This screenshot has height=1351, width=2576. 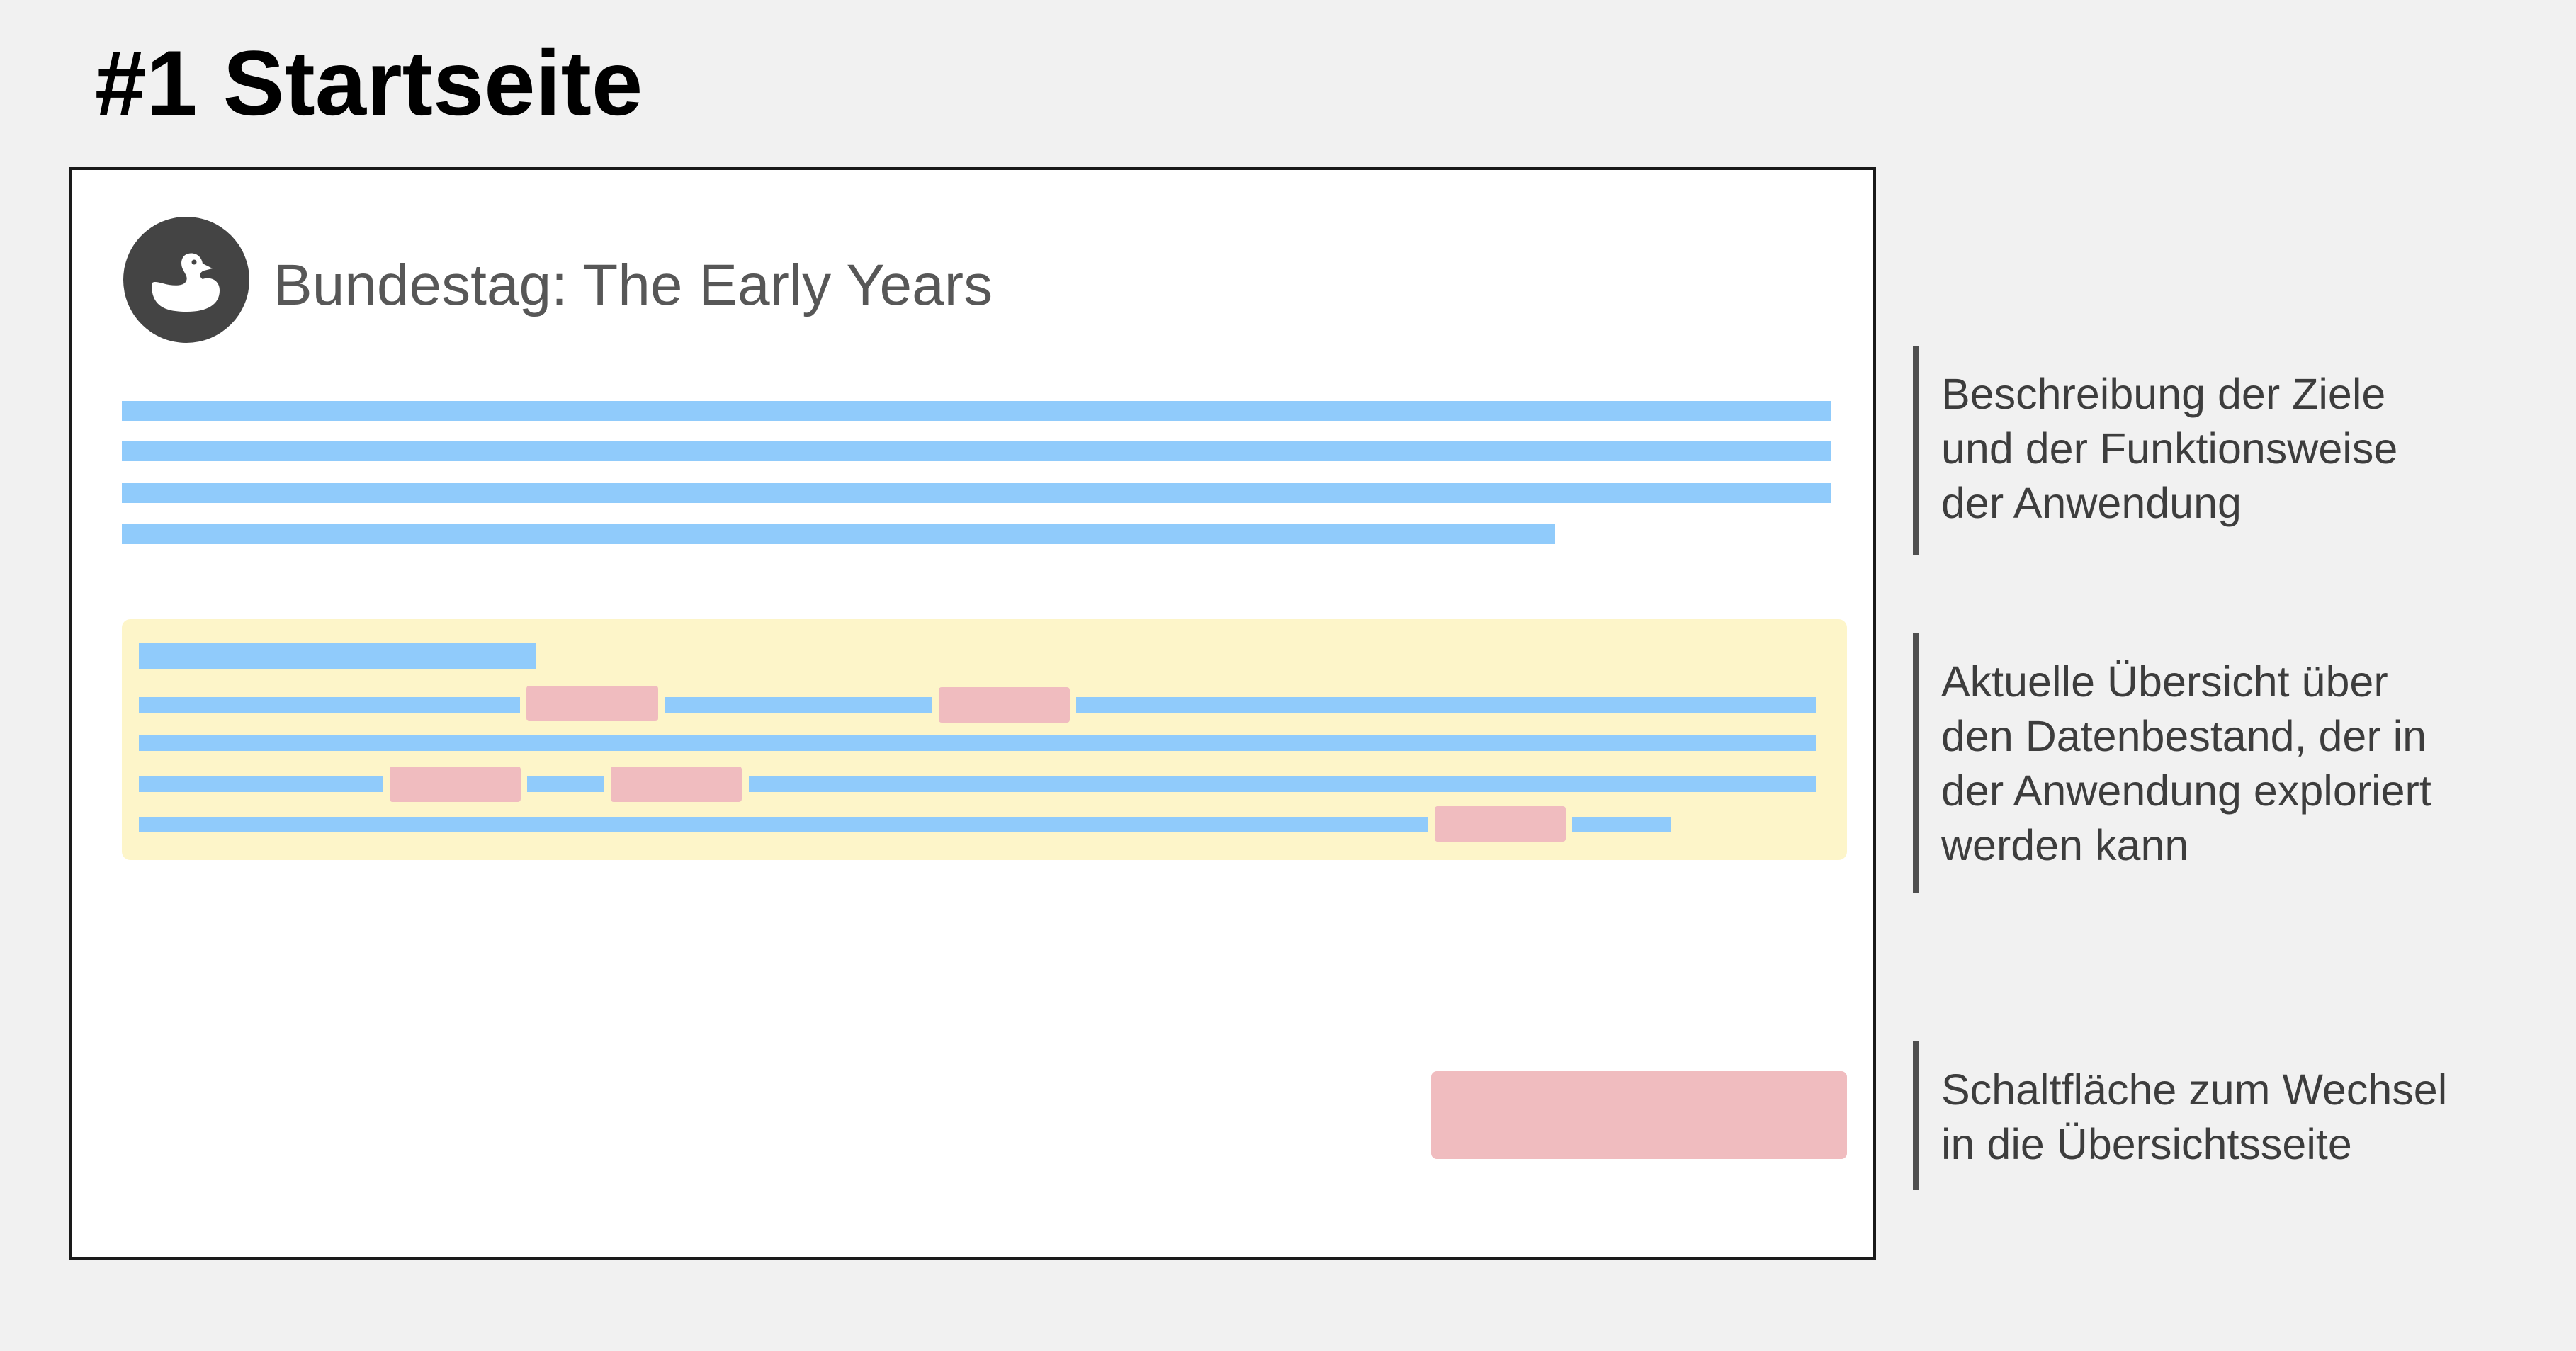 What do you see at coordinates (2163, 394) in the screenshot?
I see `annotation-line: Beschreibung der Ziele` at bounding box center [2163, 394].